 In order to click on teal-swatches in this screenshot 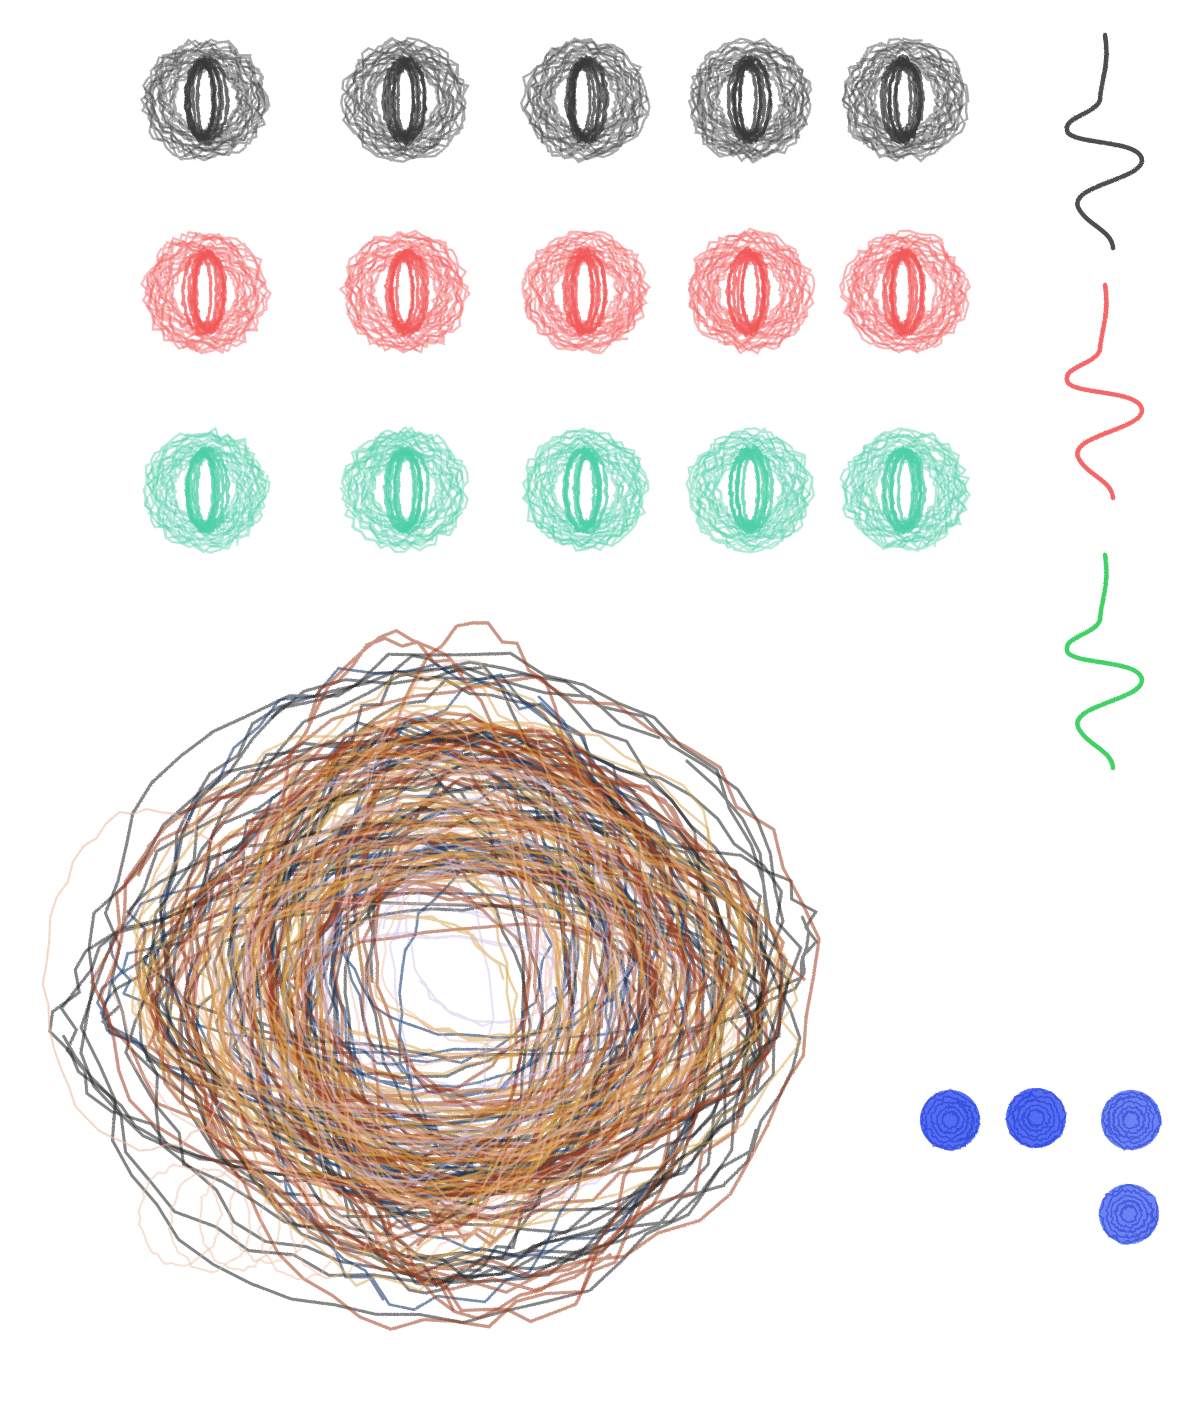, I will do `click(556, 489)`.